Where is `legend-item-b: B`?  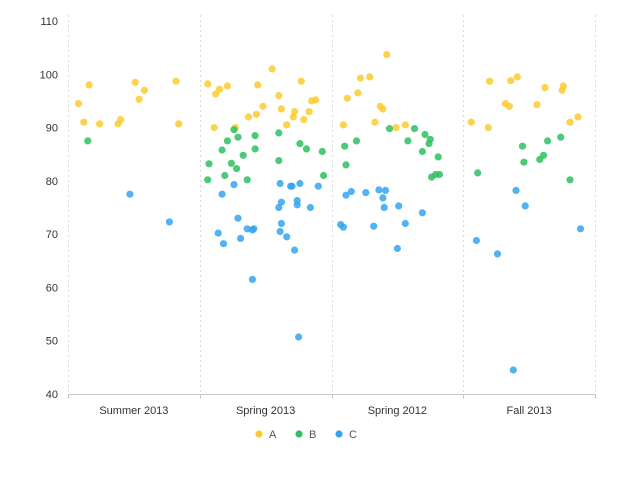 legend-item-b: B is located at coordinates (305, 435).